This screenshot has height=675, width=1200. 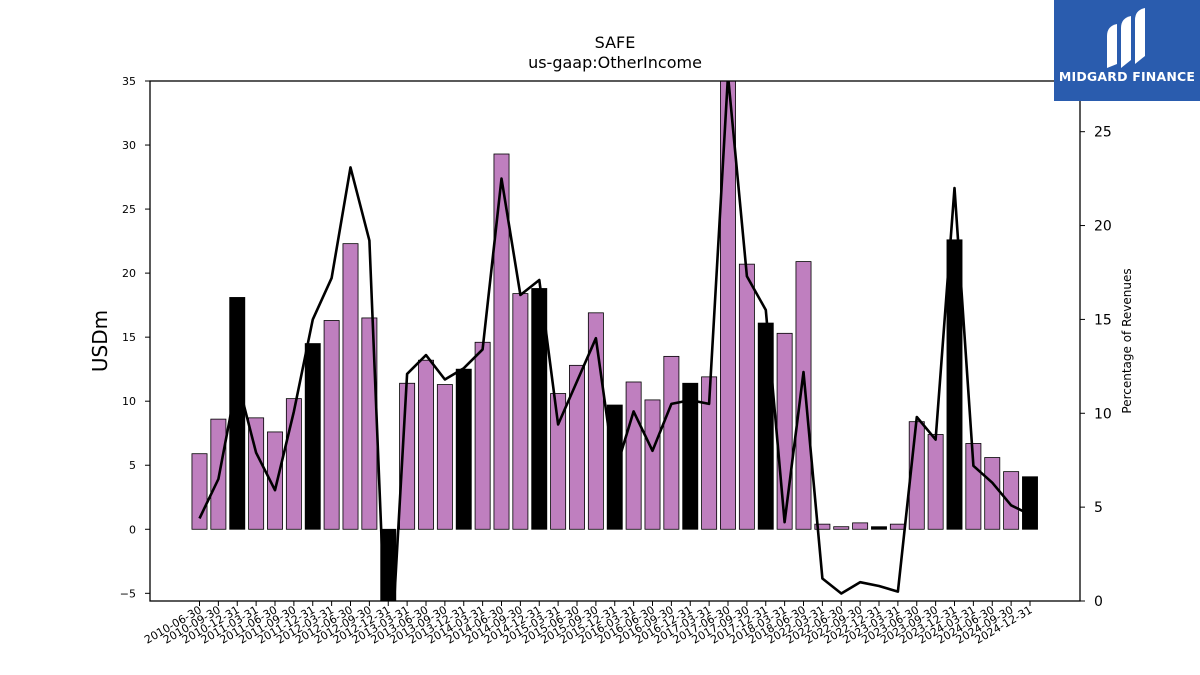 What do you see at coordinates (1103, 320) in the screenshot?
I see `y2-tick-label: 15` at bounding box center [1103, 320].